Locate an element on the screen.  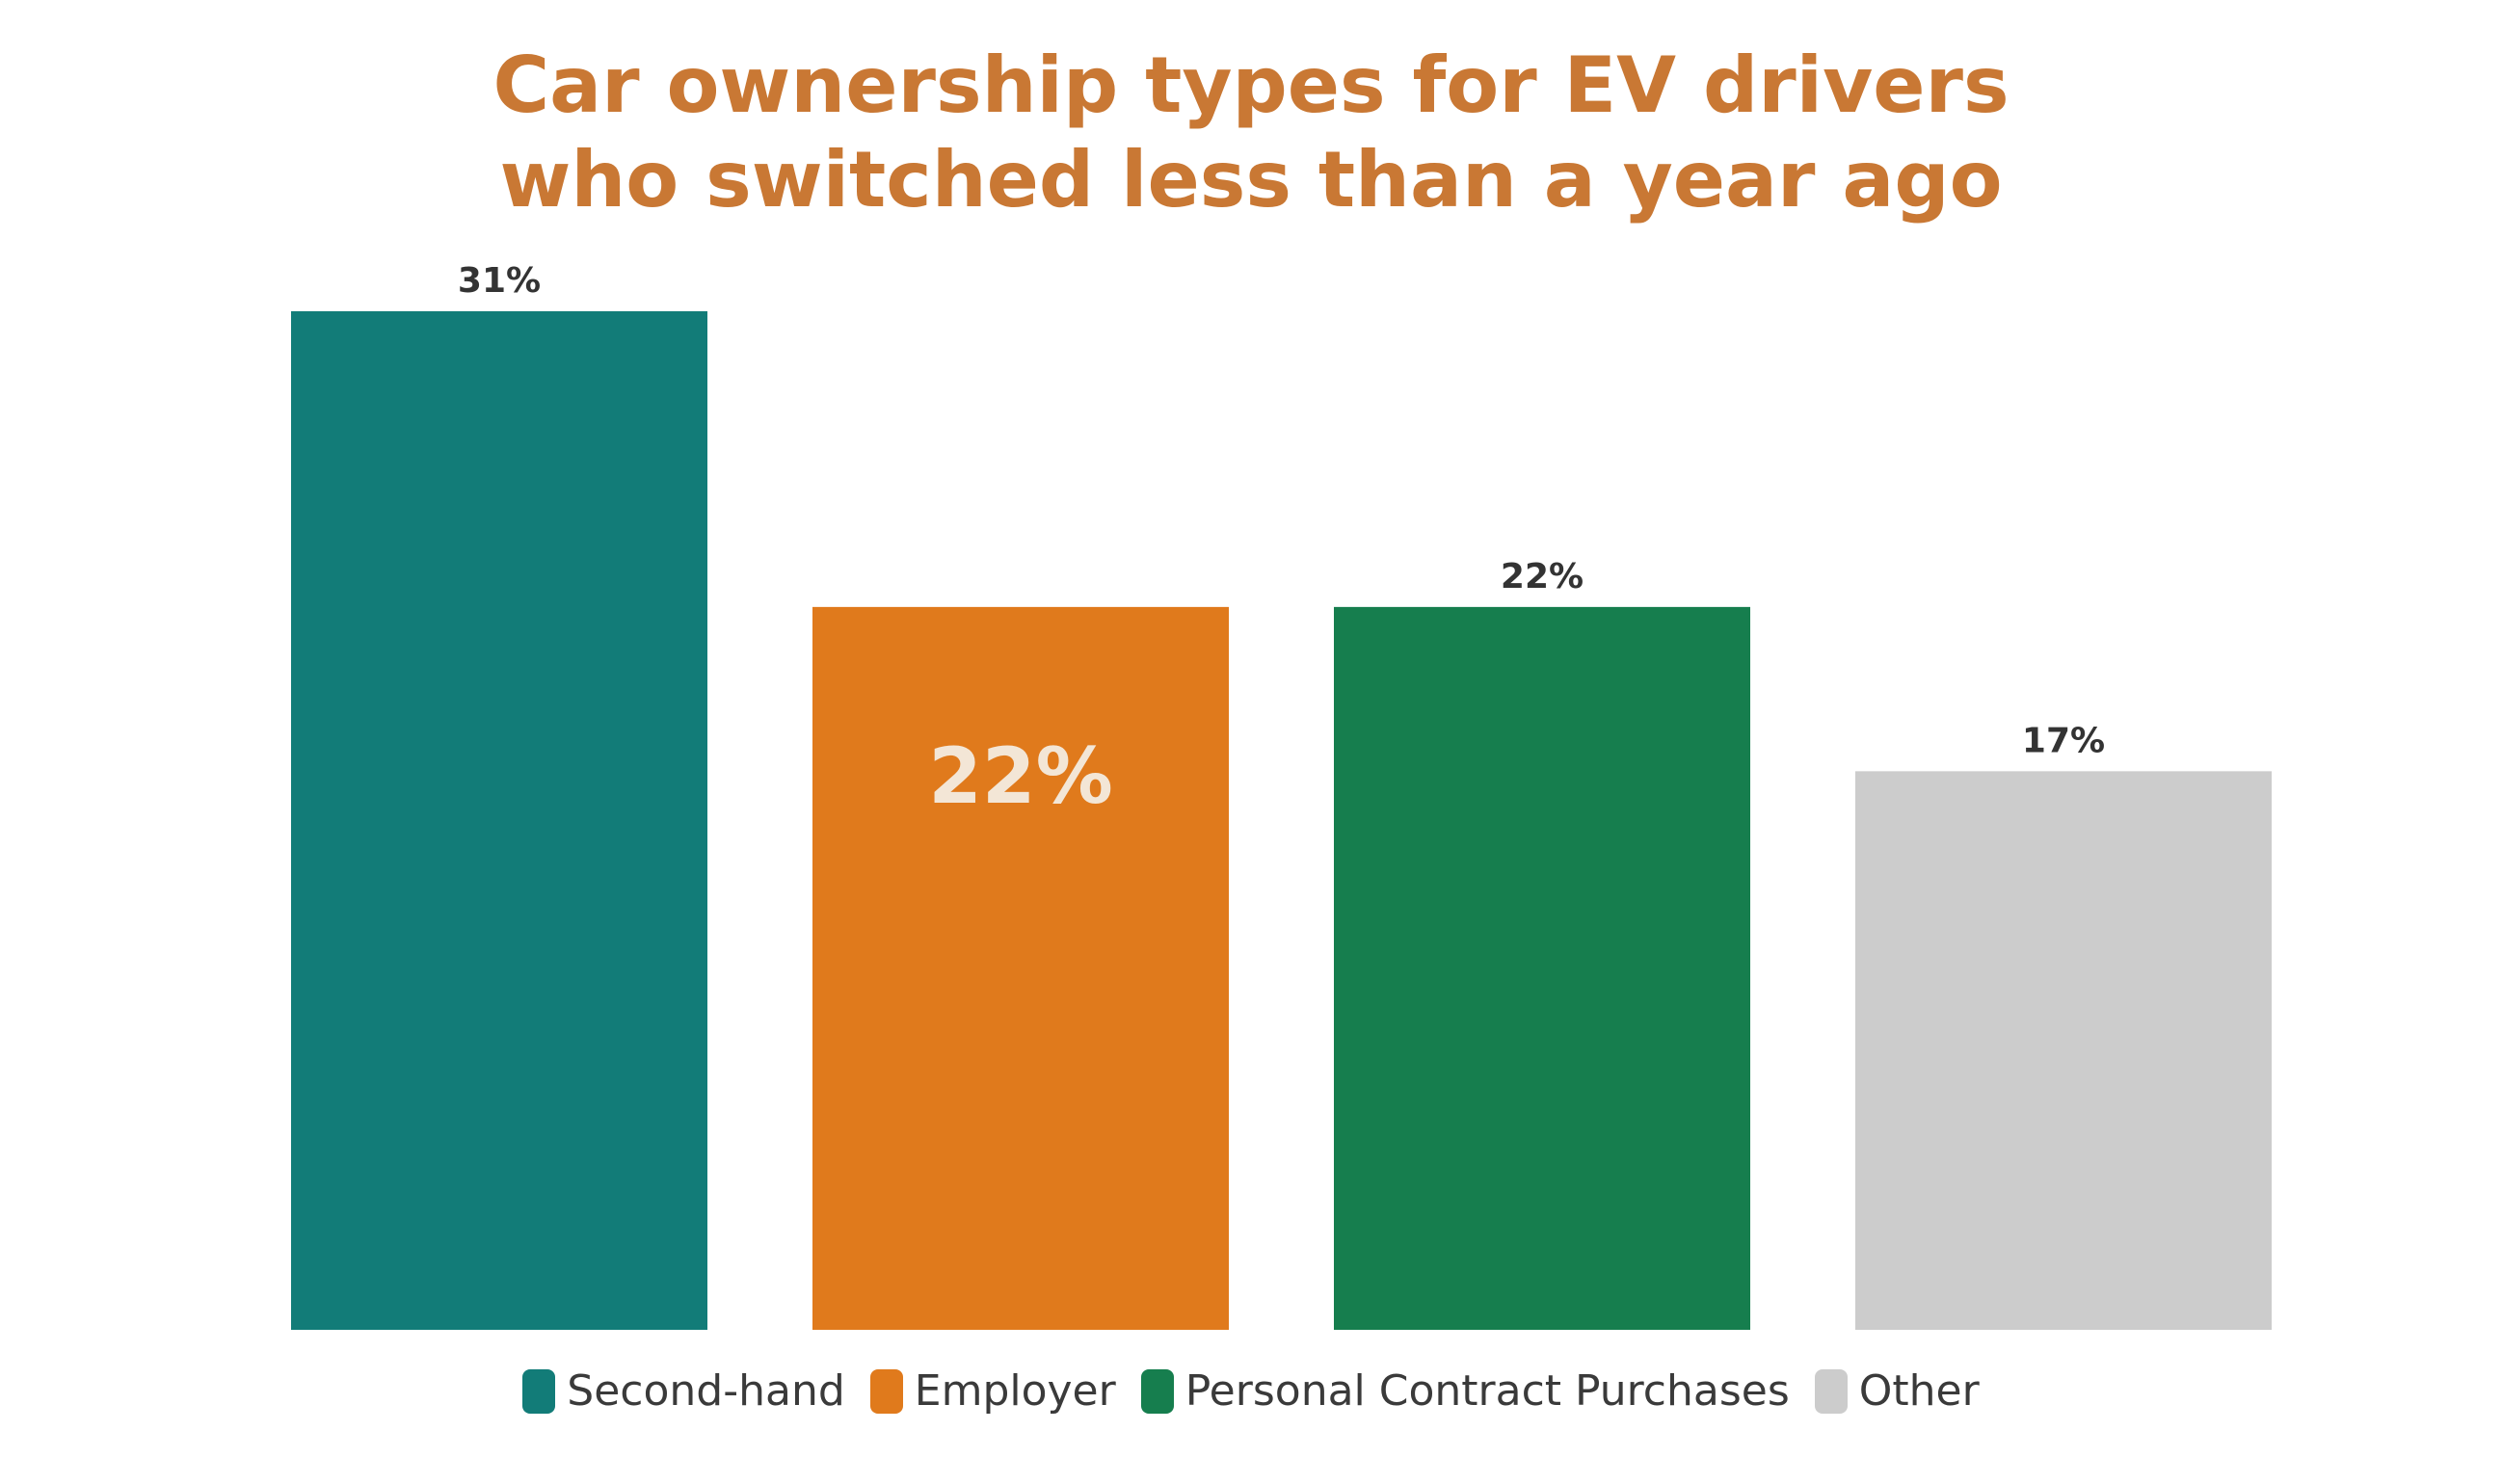
bar-second-hand is located at coordinates (499, 820).